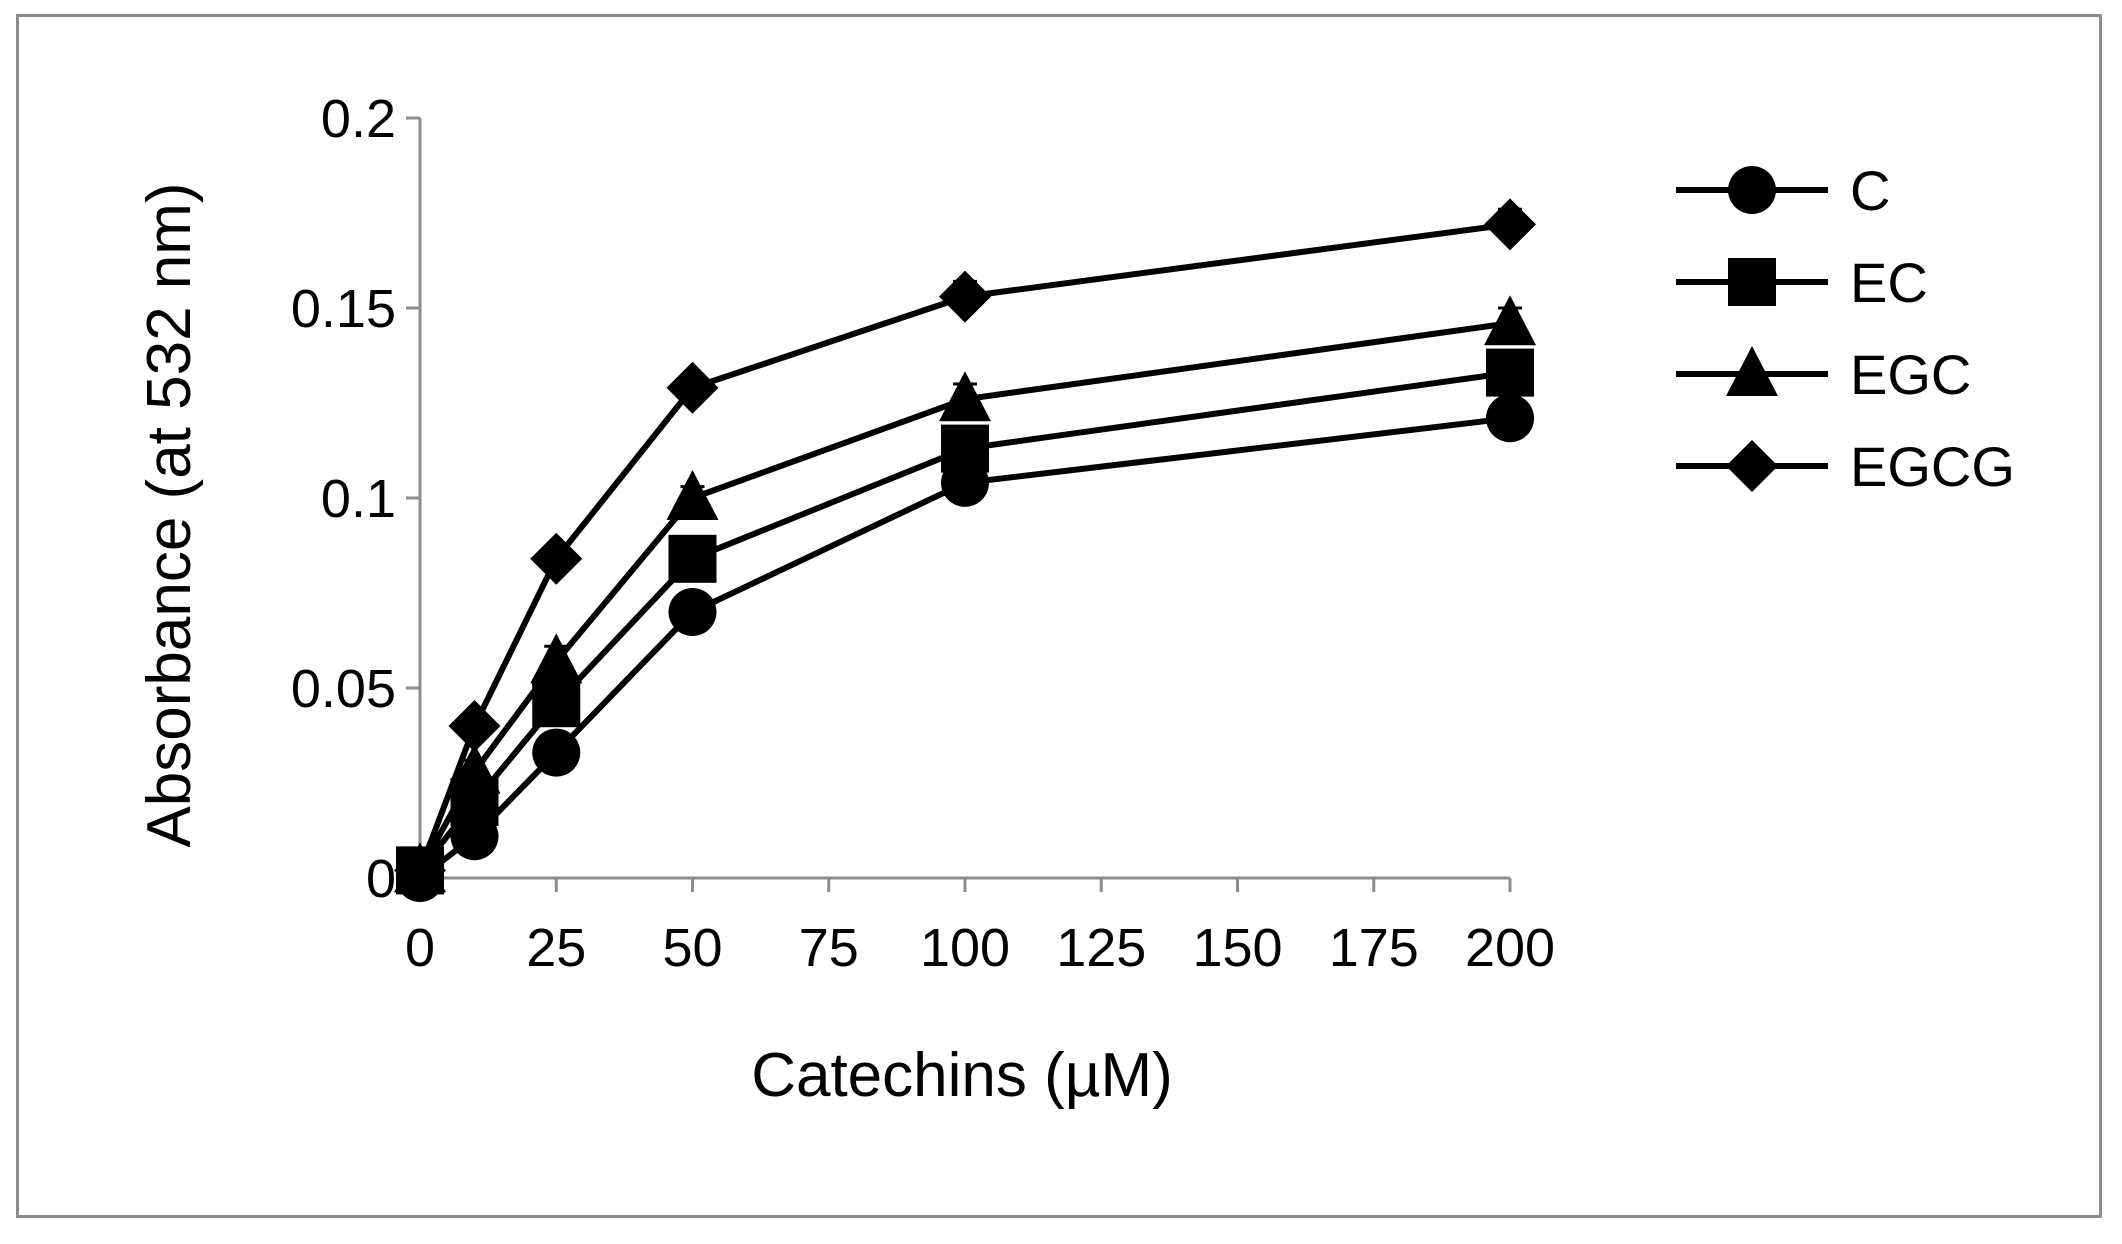  What do you see at coordinates (1845, 328) in the screenshot?
I see `legend: C EC EGC EGCG` at bounding box center [1845, 328].